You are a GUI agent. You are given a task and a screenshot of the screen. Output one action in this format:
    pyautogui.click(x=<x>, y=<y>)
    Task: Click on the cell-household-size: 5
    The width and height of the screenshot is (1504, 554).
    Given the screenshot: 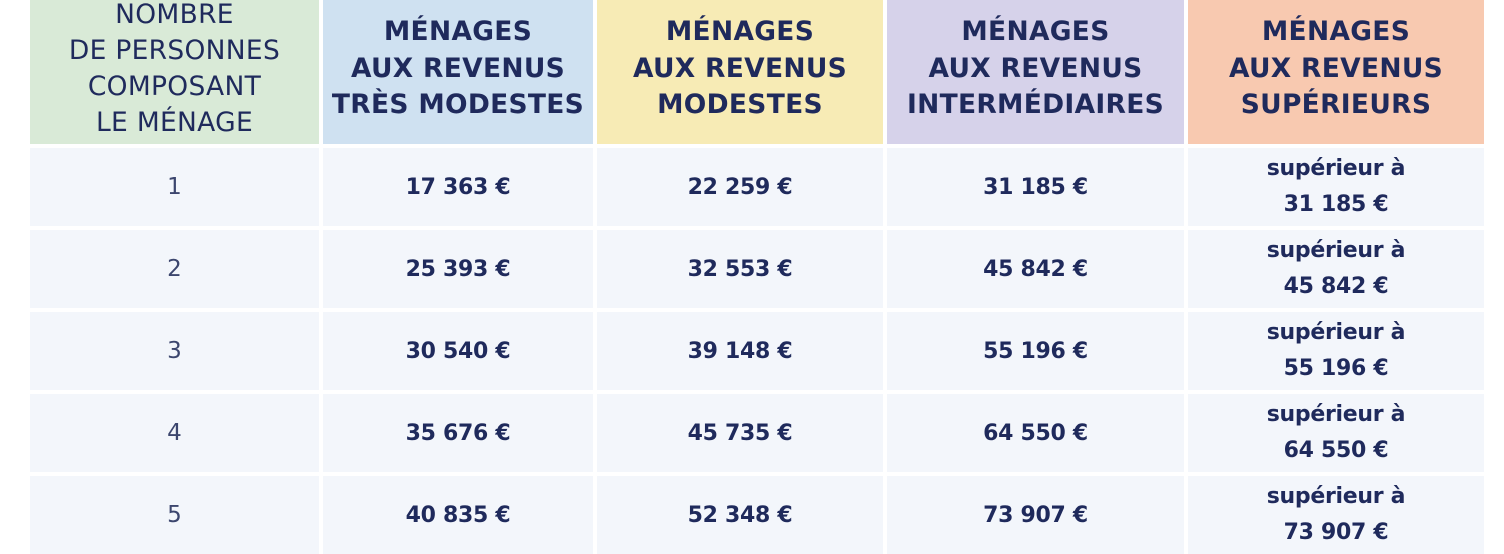 What is the action you would take?
    pyautogui.click(x=174, y=515)
    